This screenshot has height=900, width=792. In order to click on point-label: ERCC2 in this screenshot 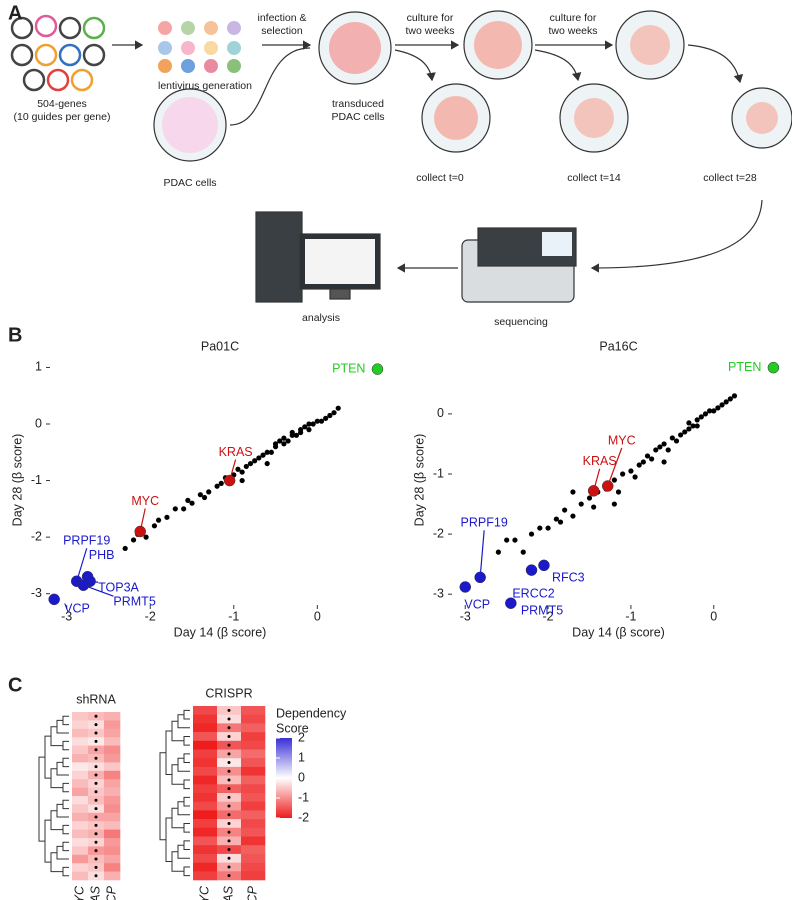, I will do `click(533, 593)`.